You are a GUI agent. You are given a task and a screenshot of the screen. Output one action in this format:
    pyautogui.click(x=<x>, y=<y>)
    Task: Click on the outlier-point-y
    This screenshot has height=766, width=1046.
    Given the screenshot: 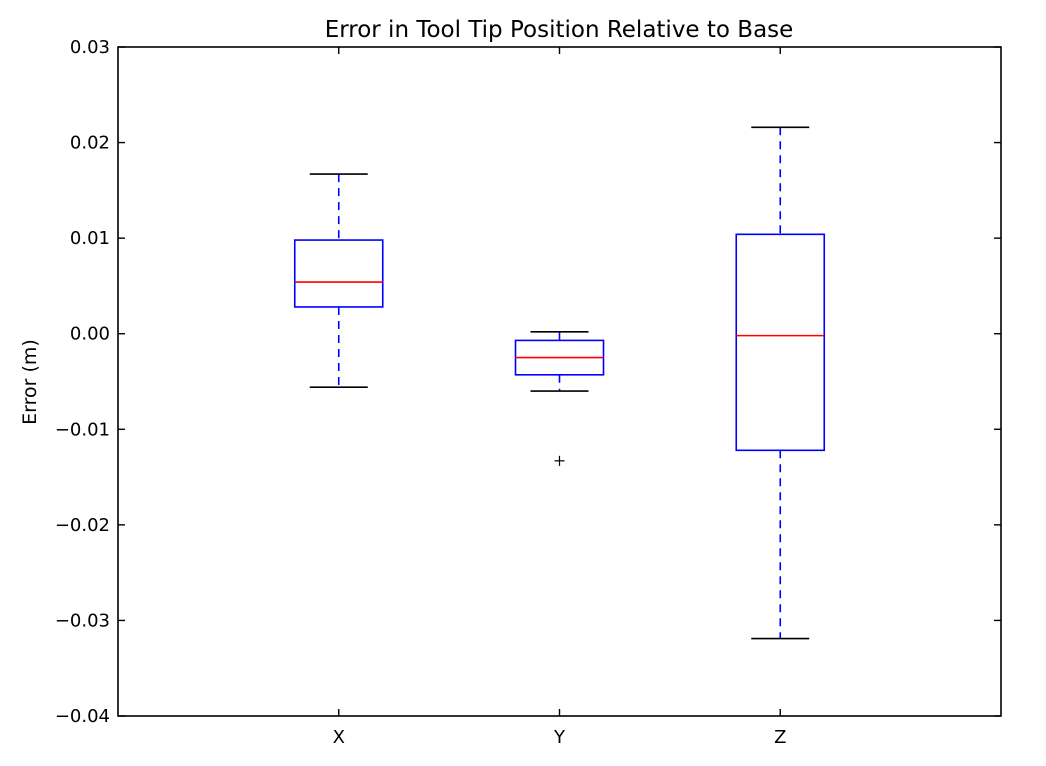 What is the action you would take?
    pyautogui.click(x=559, y=460)
    